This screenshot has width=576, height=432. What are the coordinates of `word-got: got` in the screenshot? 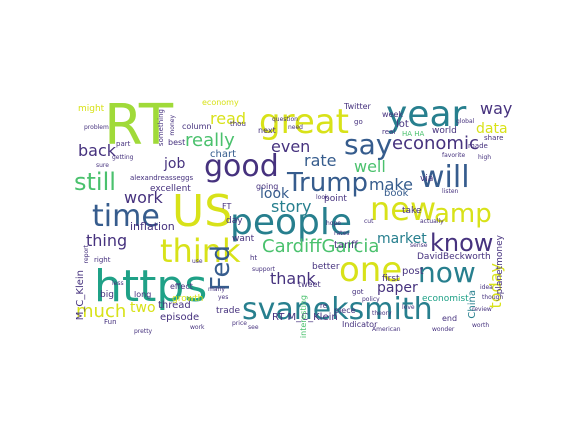 It's located at (358, 292).